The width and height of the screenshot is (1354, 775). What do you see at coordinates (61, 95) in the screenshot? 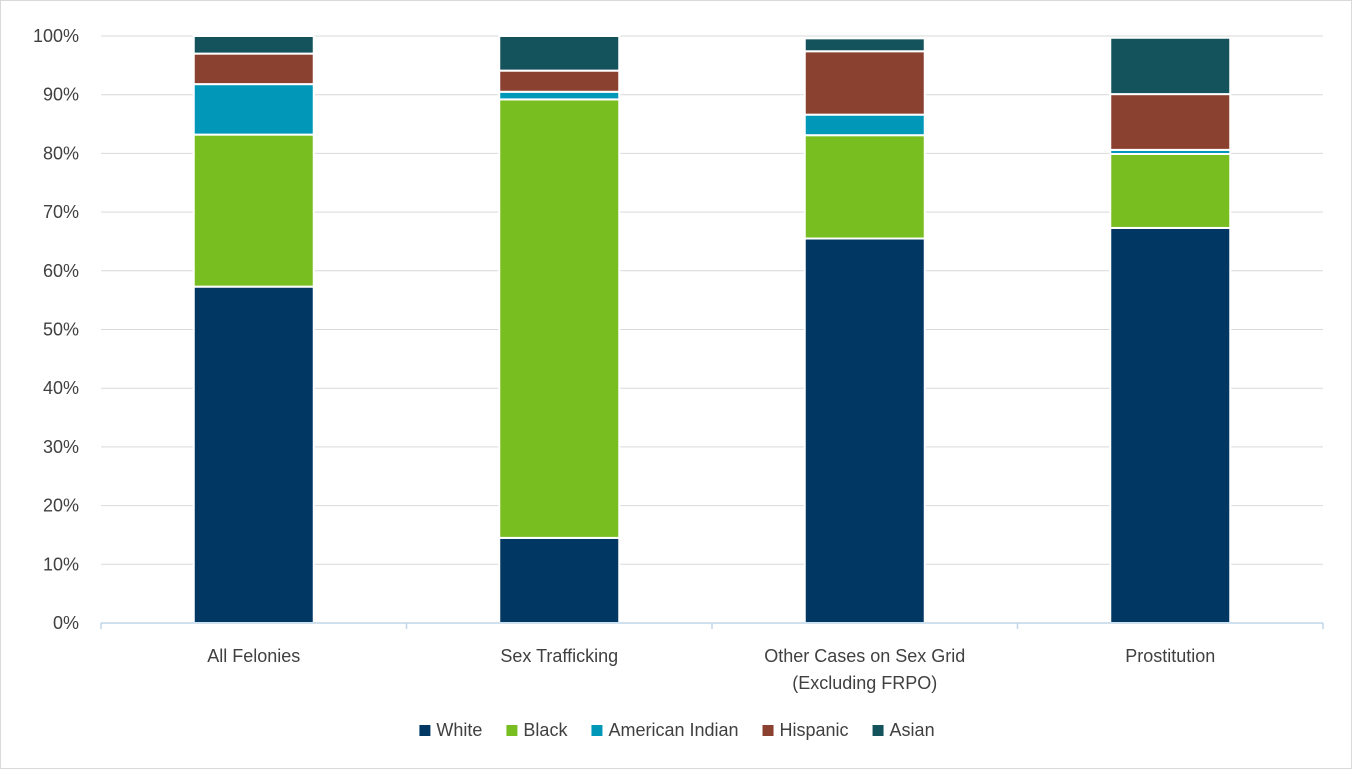
I see `y-tick-label: 90%` at bounding box center [61, 95].